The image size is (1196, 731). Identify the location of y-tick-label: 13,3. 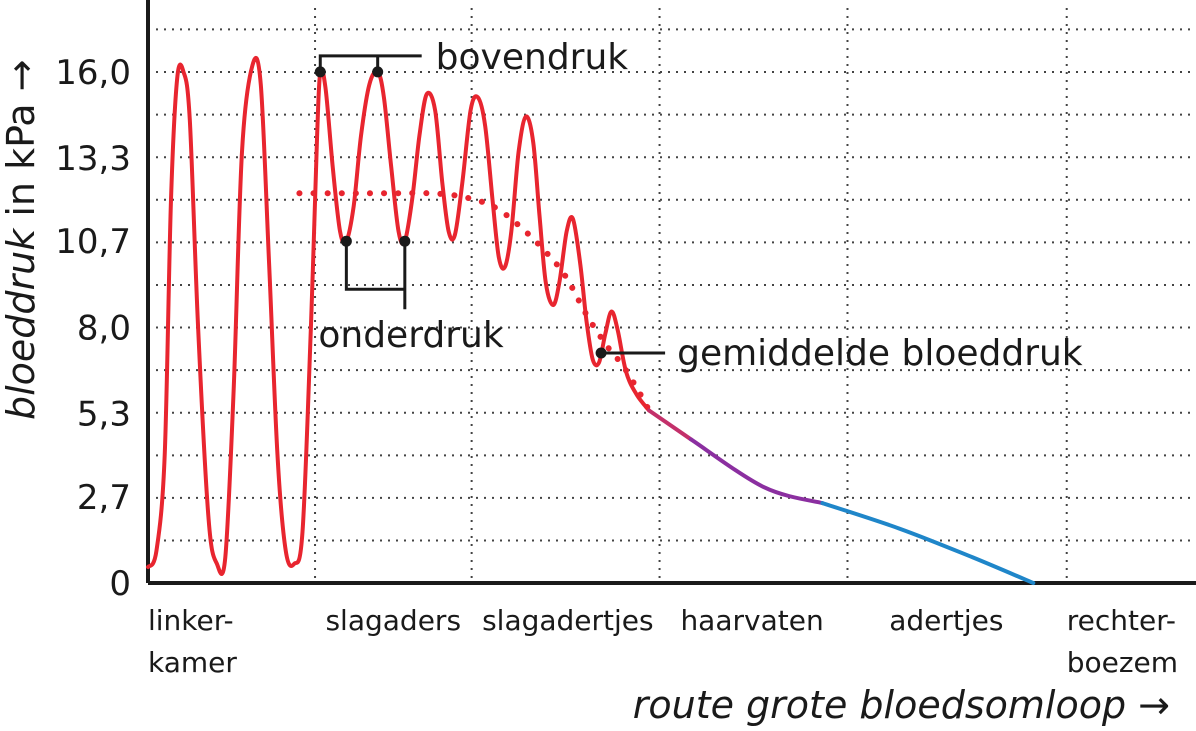
(93, 159).